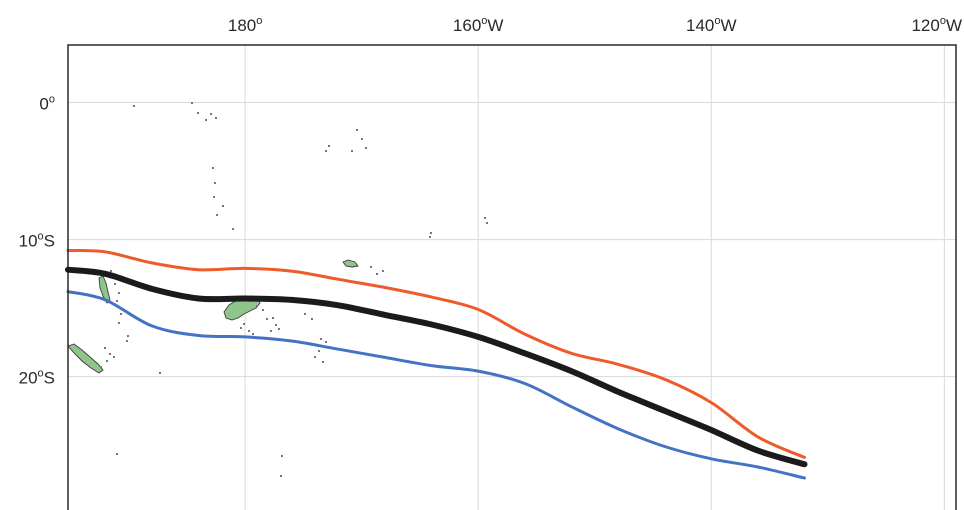  What do you see at coordinates (104, 289) in the screenshot?
I see `vanuatu-islands` at bounding box center [104, 289].